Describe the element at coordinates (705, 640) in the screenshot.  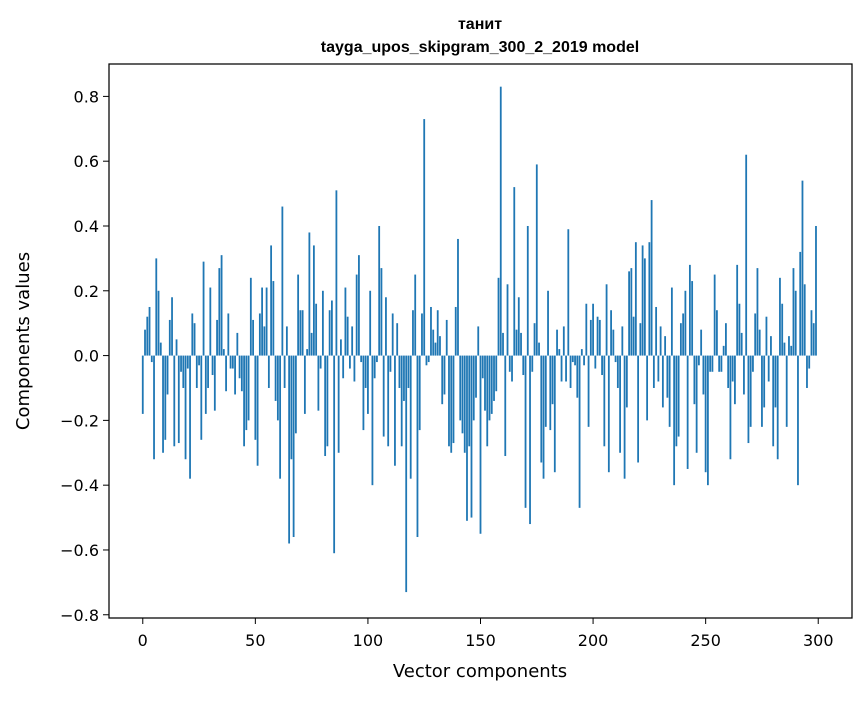
I see `x-tick-label: 250` at that location.